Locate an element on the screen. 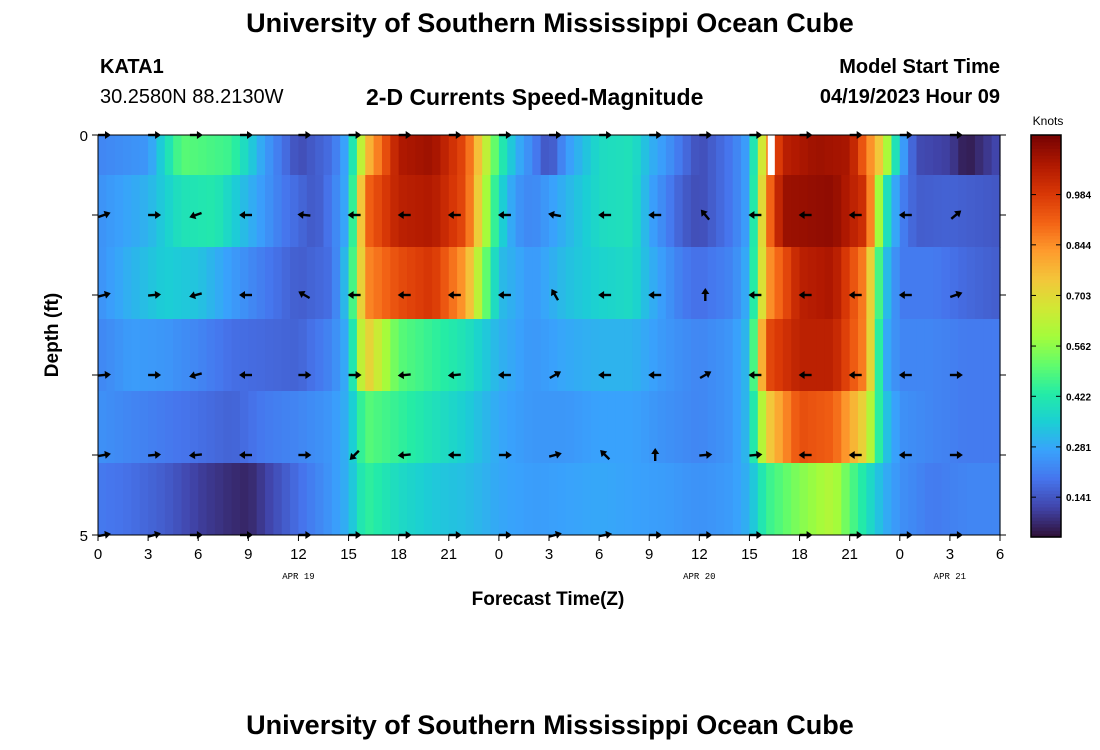 The height and width of the screenshot is (750, 1100). x-tick-label: 0 is located at coordinates (499, 554).